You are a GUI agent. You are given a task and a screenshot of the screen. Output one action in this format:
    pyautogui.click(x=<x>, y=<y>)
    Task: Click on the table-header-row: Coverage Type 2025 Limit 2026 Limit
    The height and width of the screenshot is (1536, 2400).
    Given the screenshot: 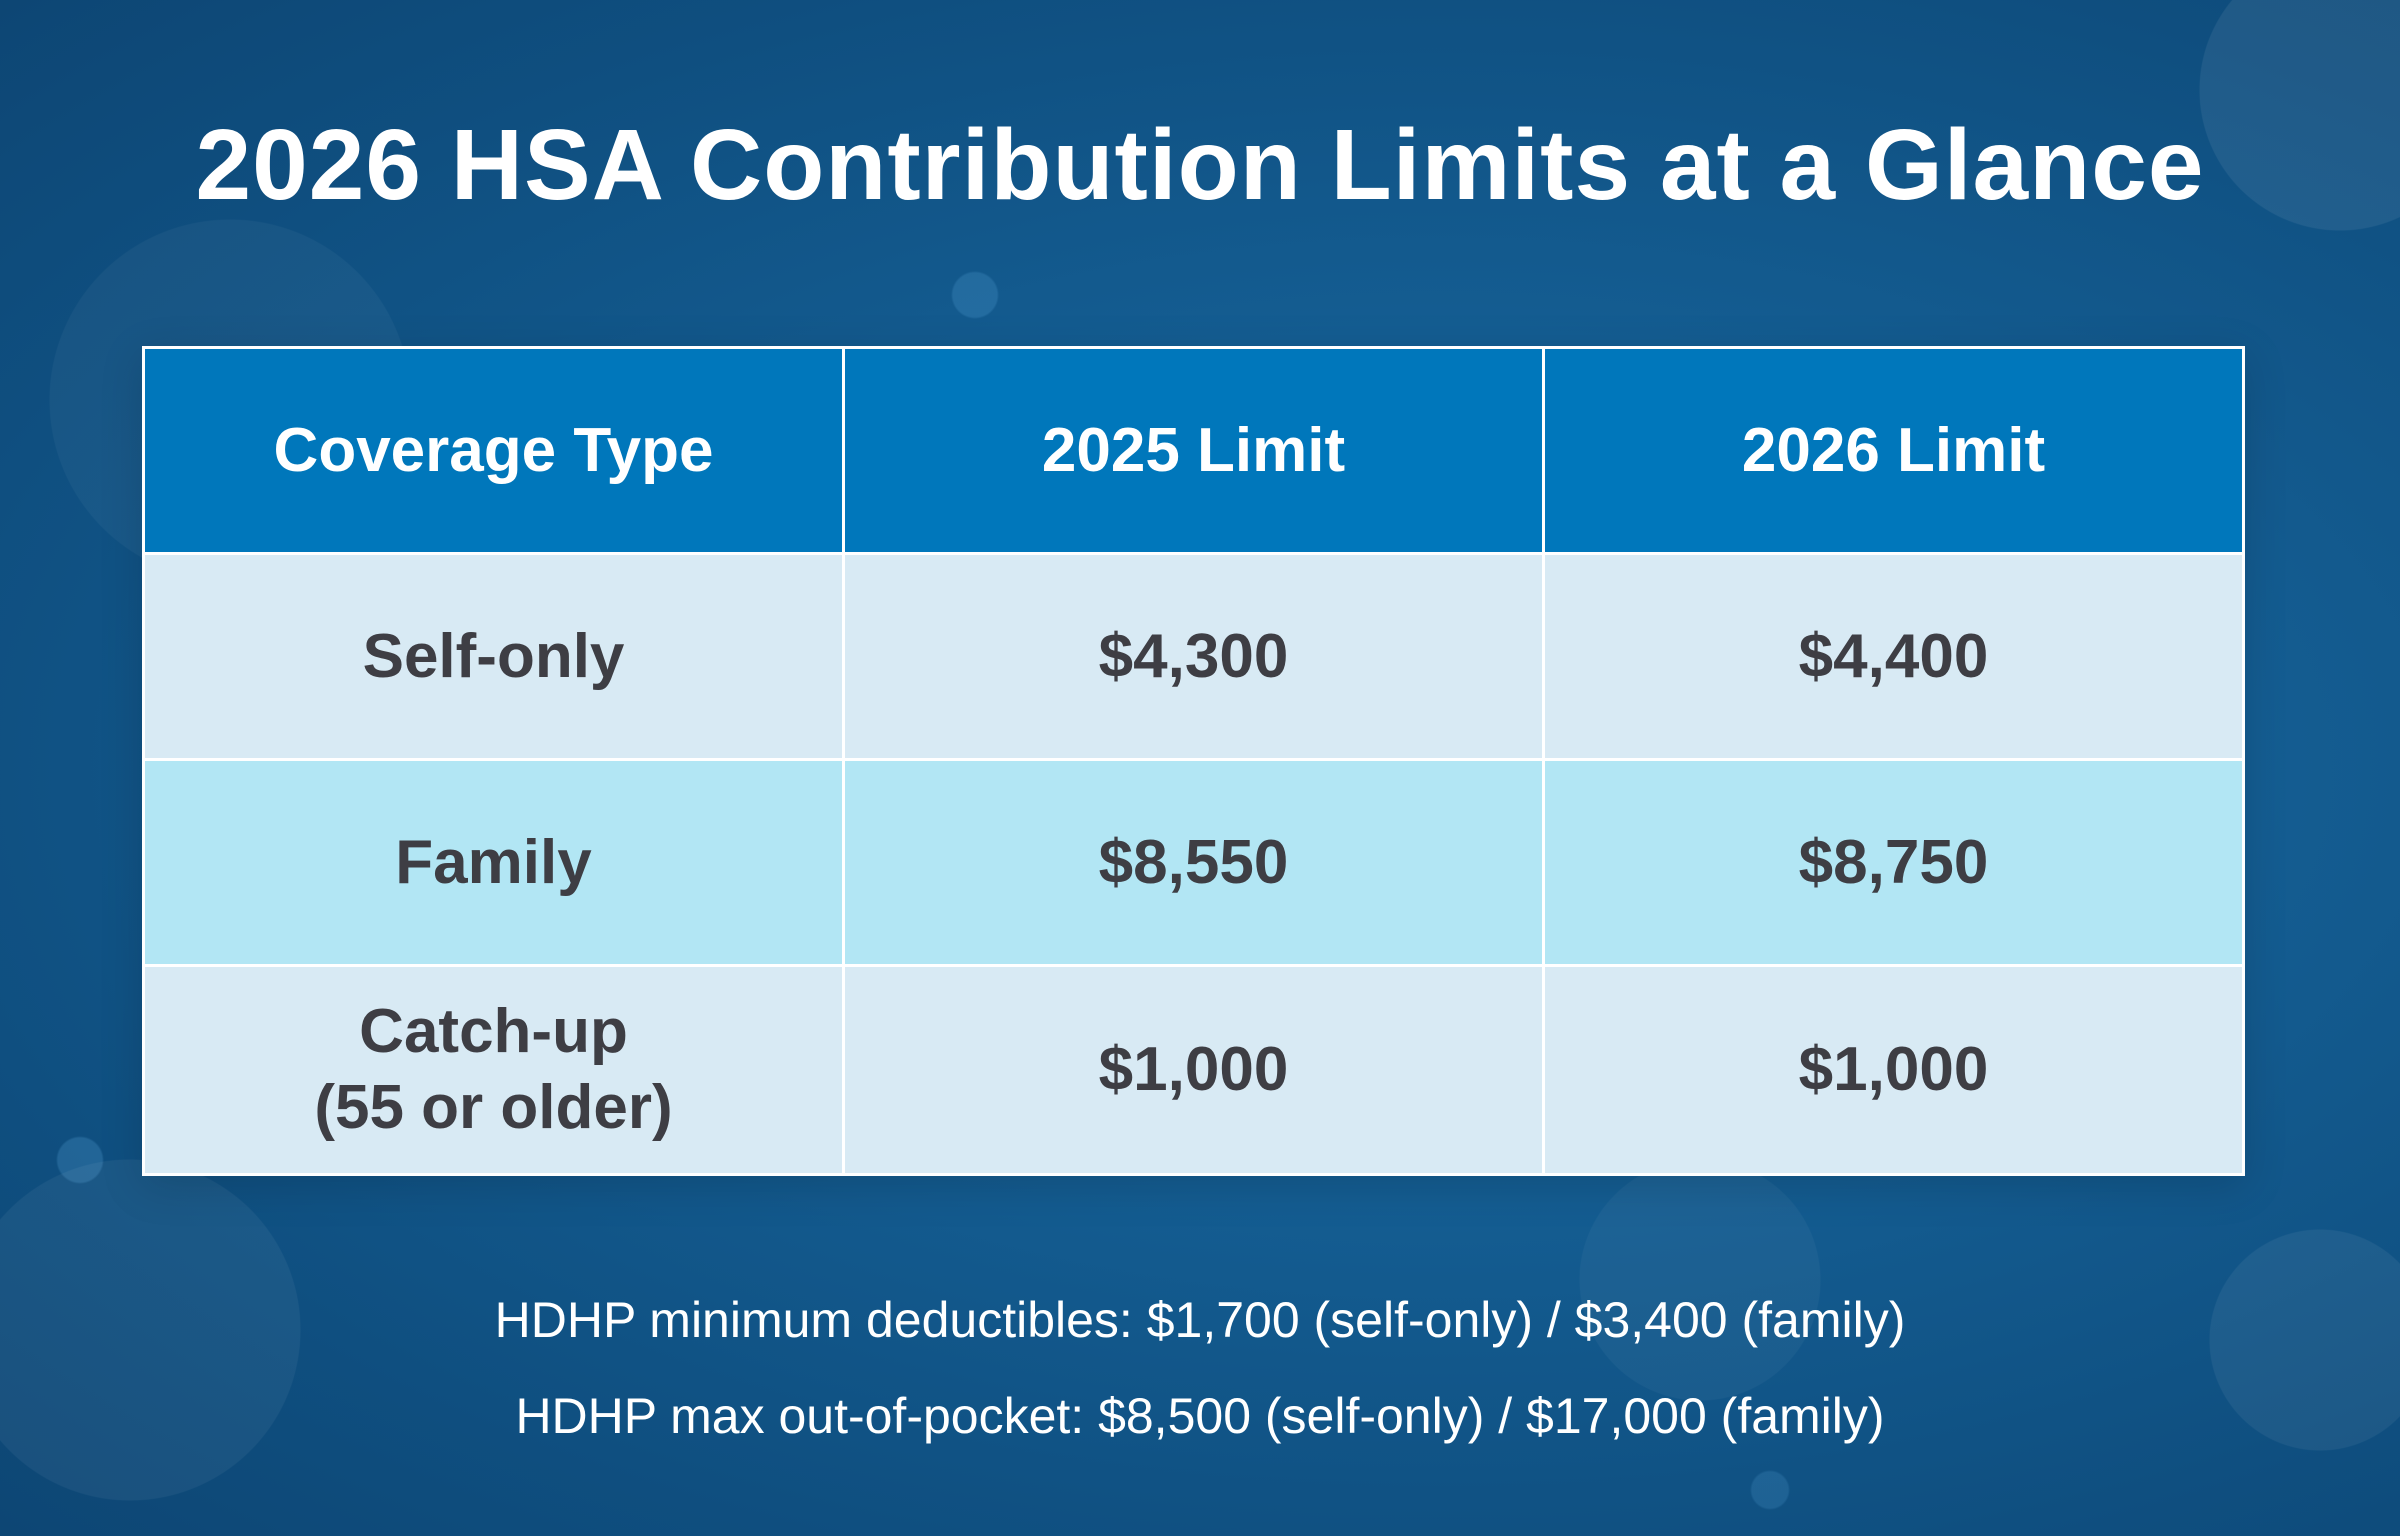 What is the action you would take?
    pyautogui.click(x=1193, y=450)
    